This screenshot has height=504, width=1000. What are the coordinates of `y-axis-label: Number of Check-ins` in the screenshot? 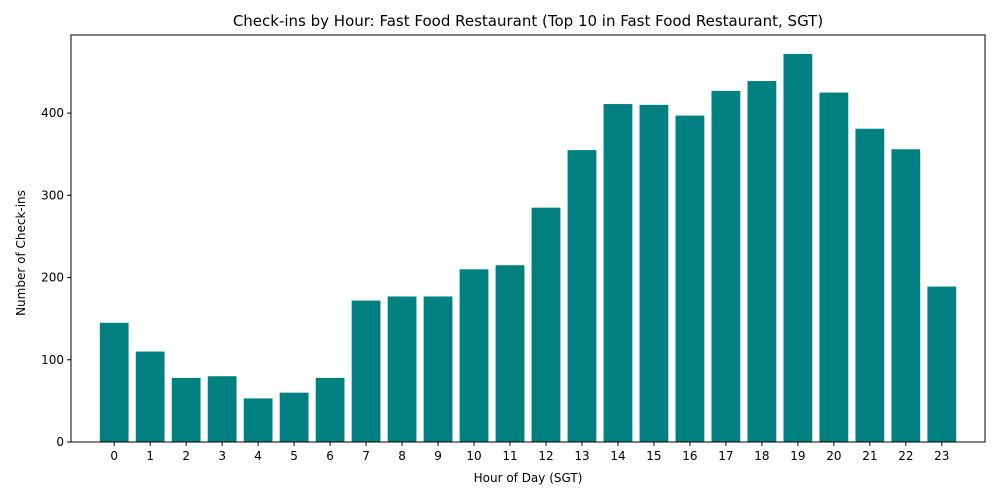 It's located at (21, 253).